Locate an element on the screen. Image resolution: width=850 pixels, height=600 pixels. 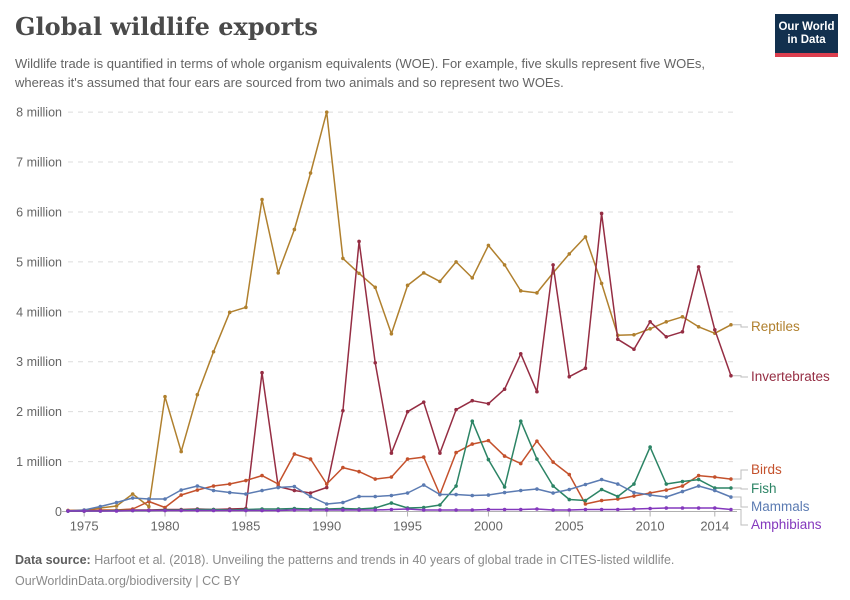
legend-label-mammals: Mammals is located at coordinates (780, 506).